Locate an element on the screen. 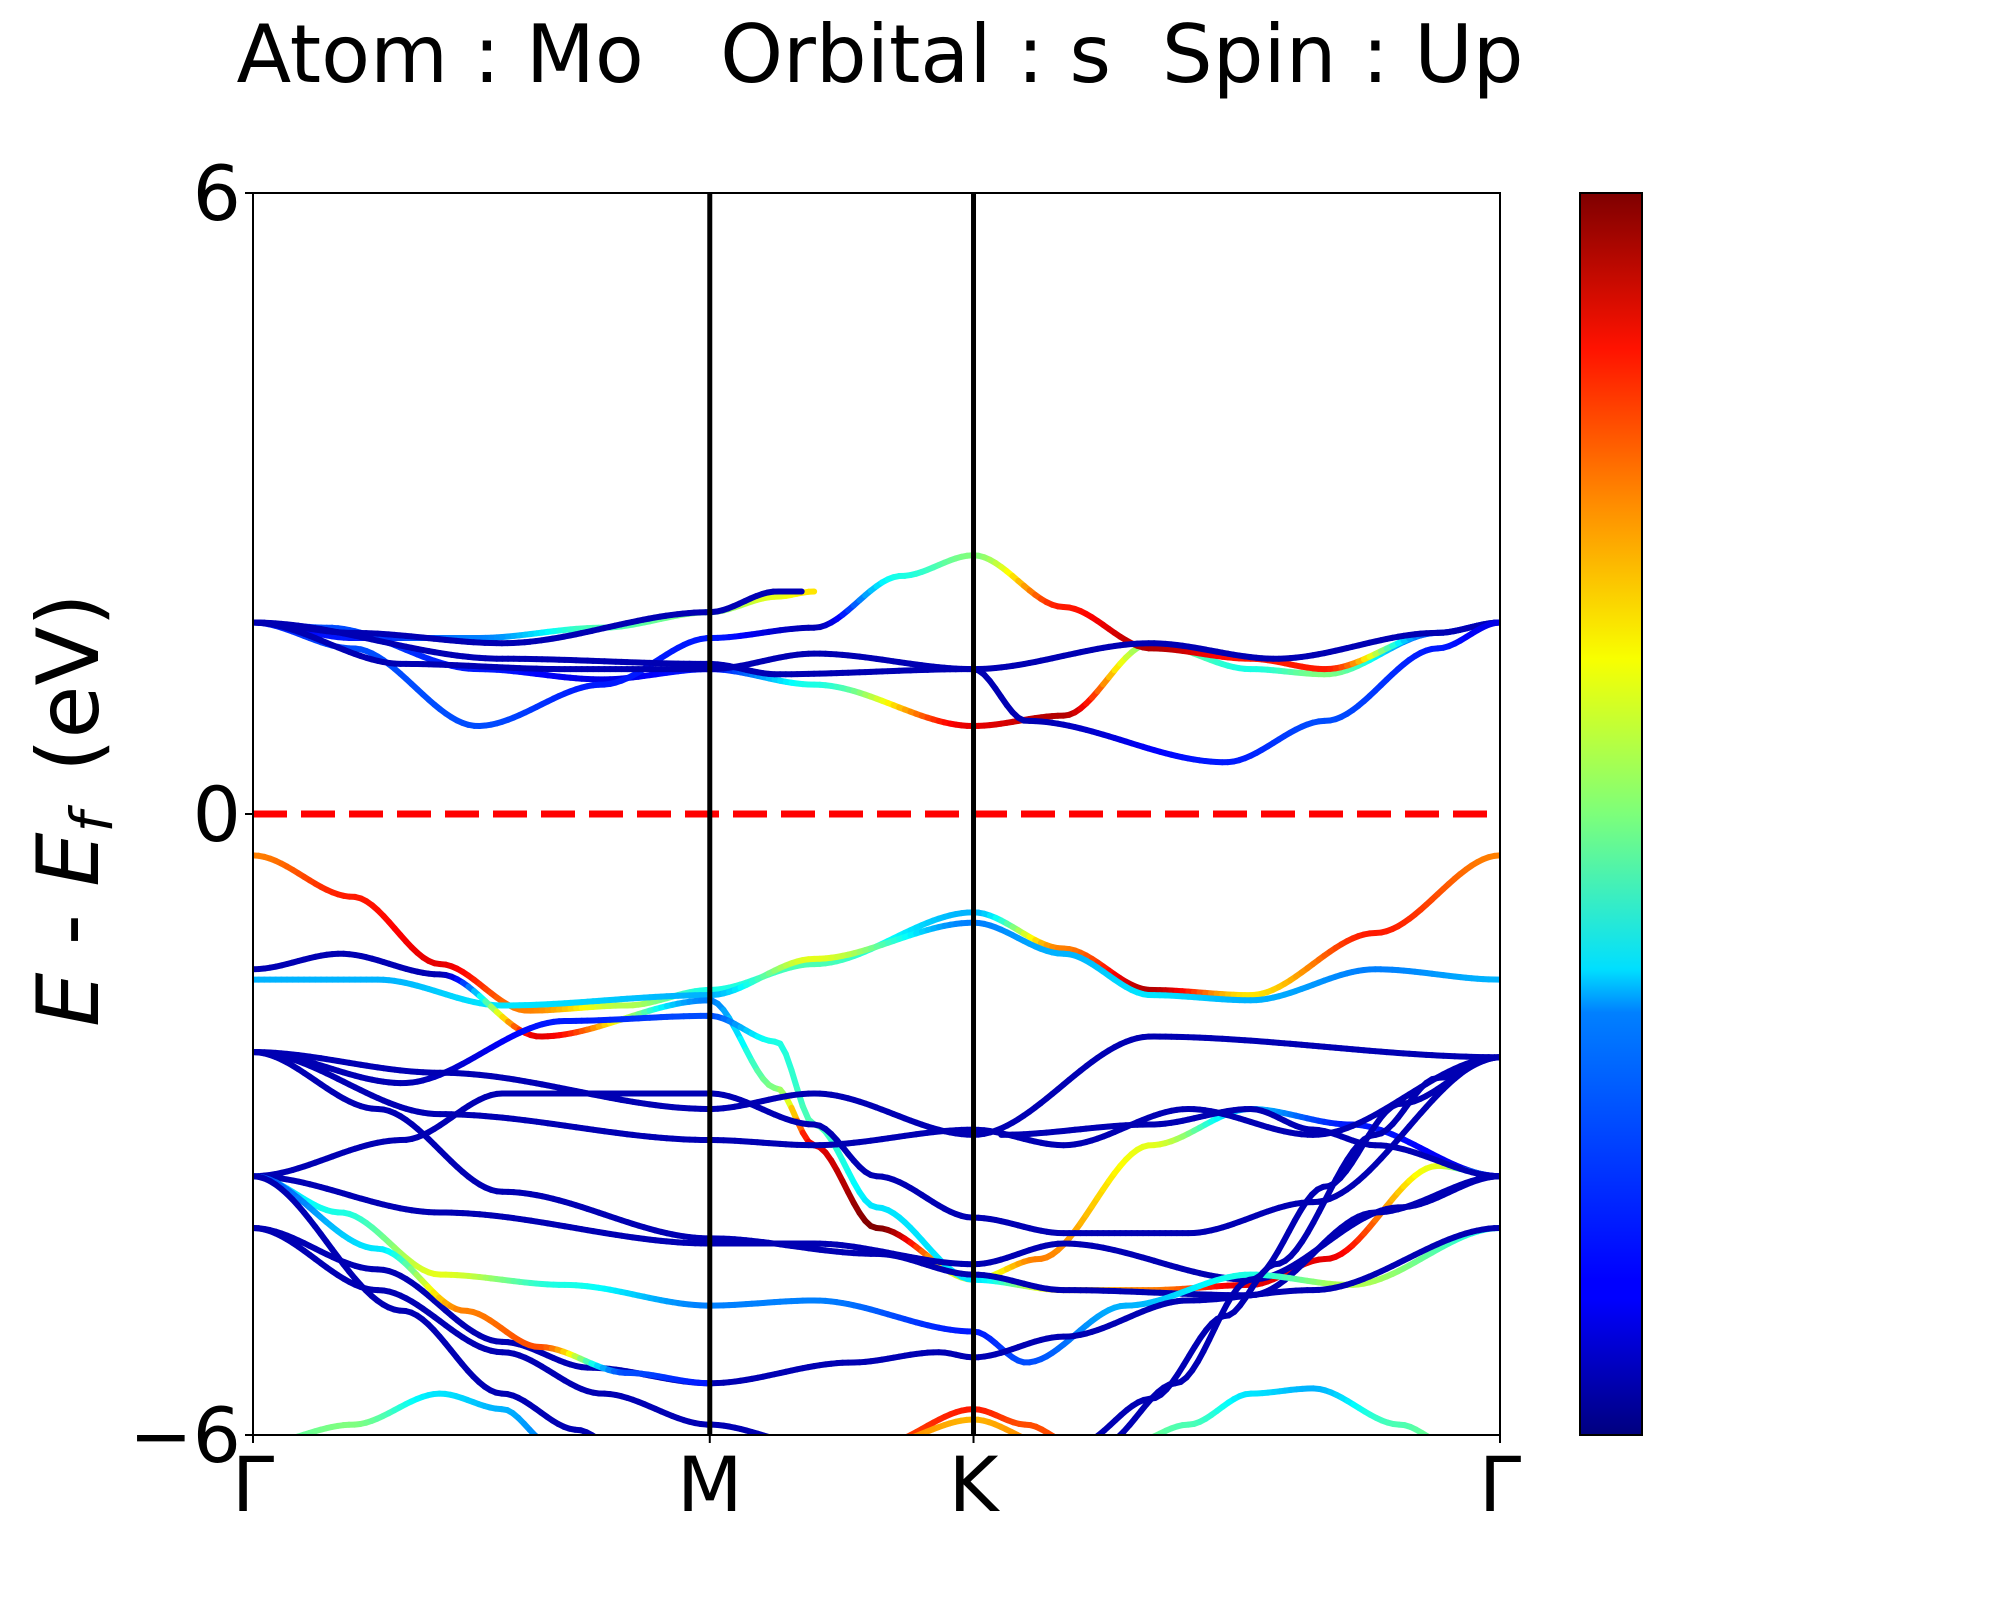 Image resolution: width=2000 pixels, height=1600 pixels. chart-title: Atom : Mo Orbital : s Spin : Up is located at coordinates (880, 54).